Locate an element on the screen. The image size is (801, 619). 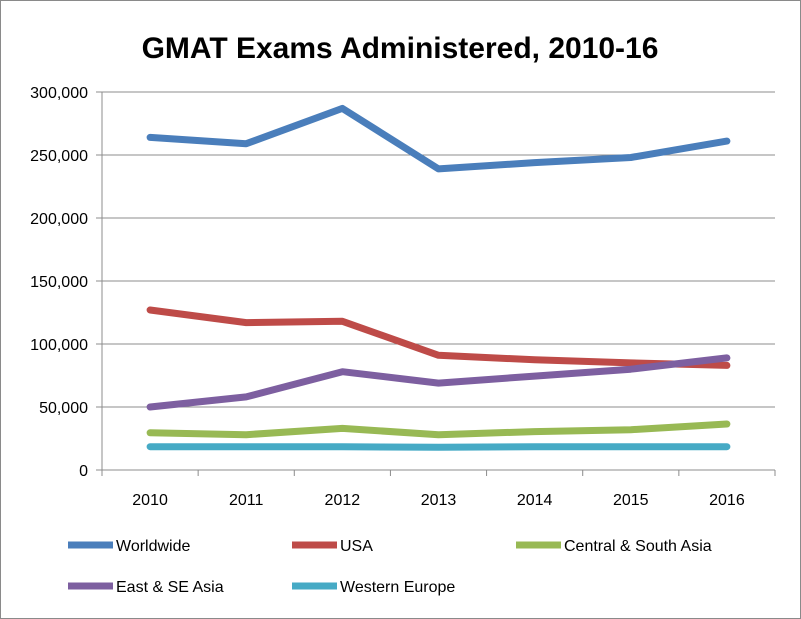
legend-label: Western Europe is located at coordinates (397, 587).